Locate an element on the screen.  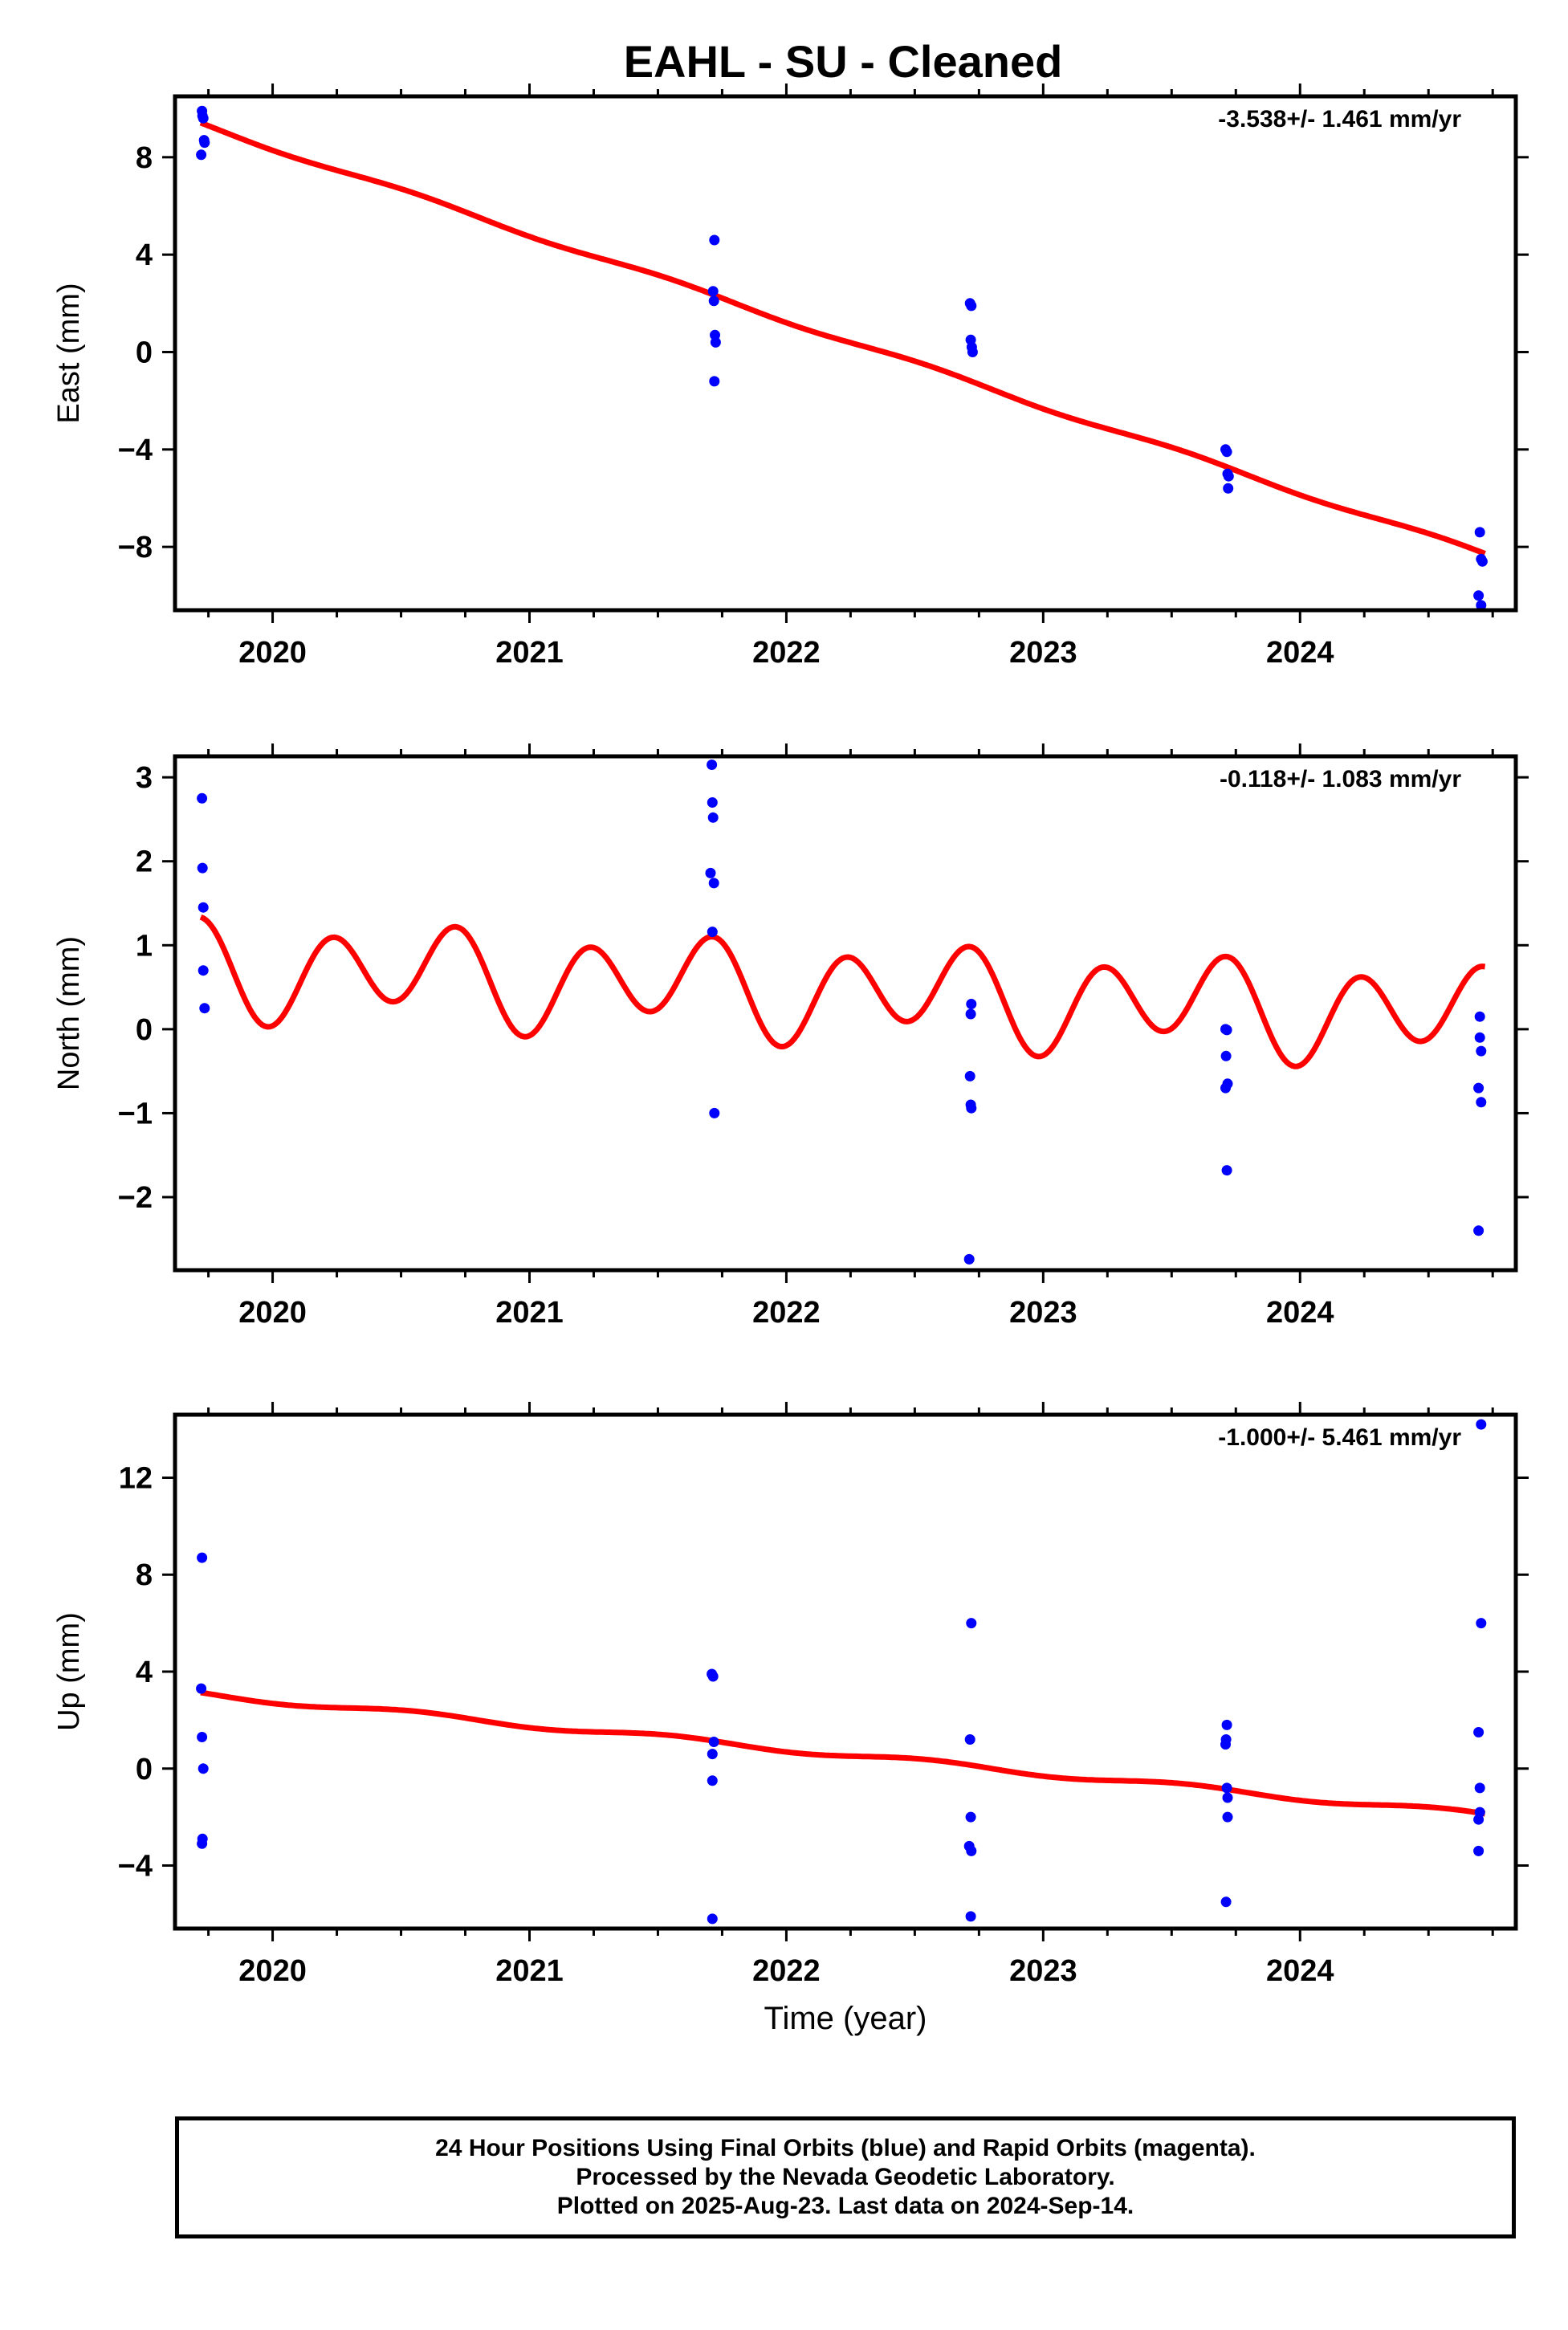
fit-line-up is located at coordinates (843, 1753).